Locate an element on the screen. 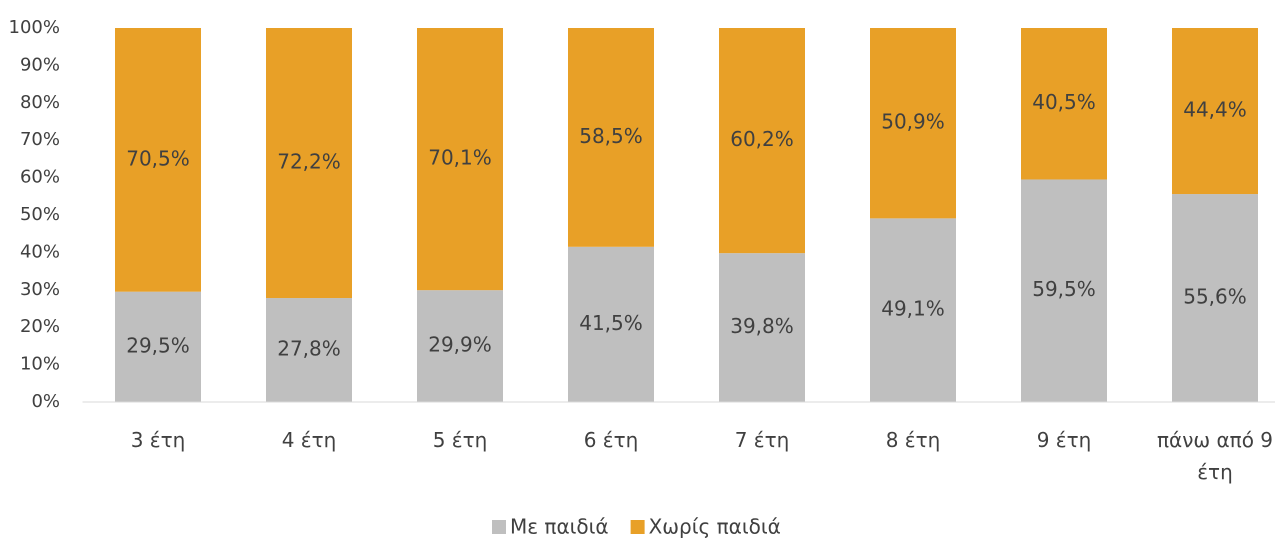 The width and height of the screenshot is (1275, 545). data-label: 49,1% is located at coordinates (913, 309).